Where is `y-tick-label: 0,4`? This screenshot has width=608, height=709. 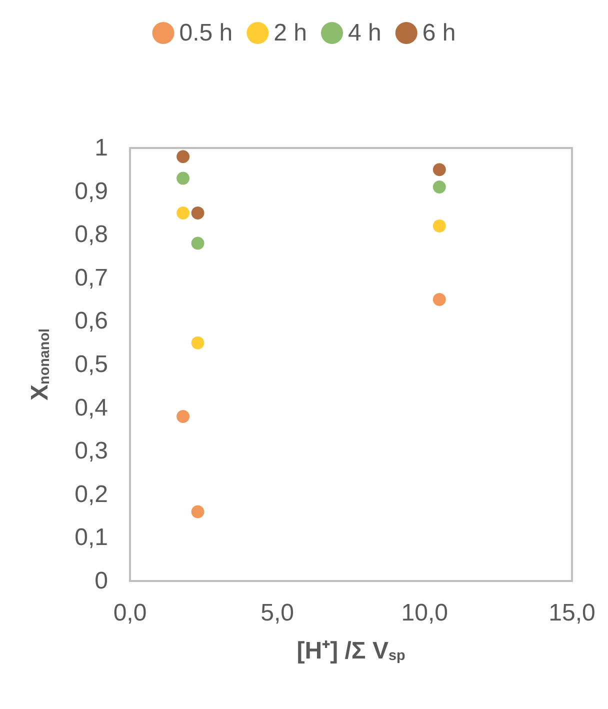 y-tick-label: 0,4 is located at coordinates (91, 408).